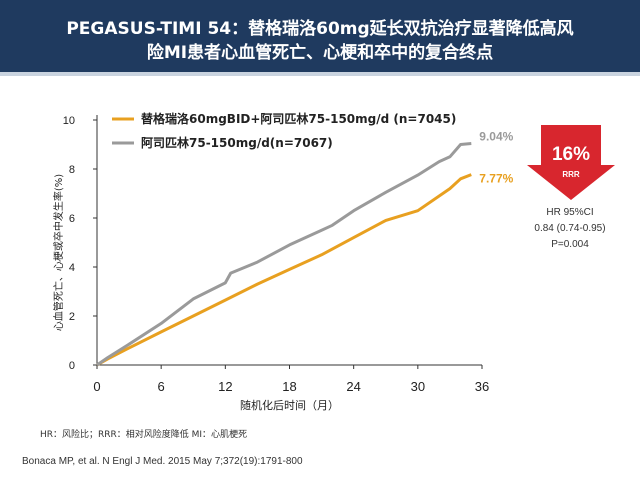  I want to click on legend-entry: 阿司匹林75-150mg/d(n=7067), so click(237, 142).